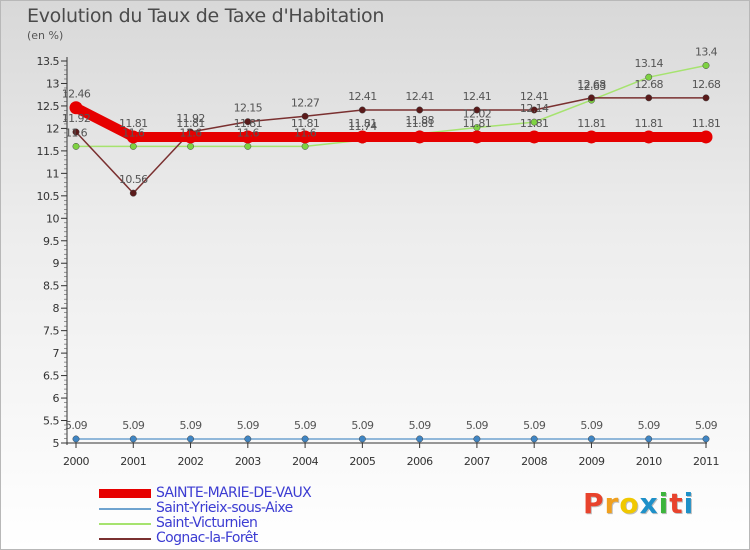  What do you see at coordinates (706, 51) in the screenshot?
I see `data-label: 13.4` at bounding box center [706, 51].